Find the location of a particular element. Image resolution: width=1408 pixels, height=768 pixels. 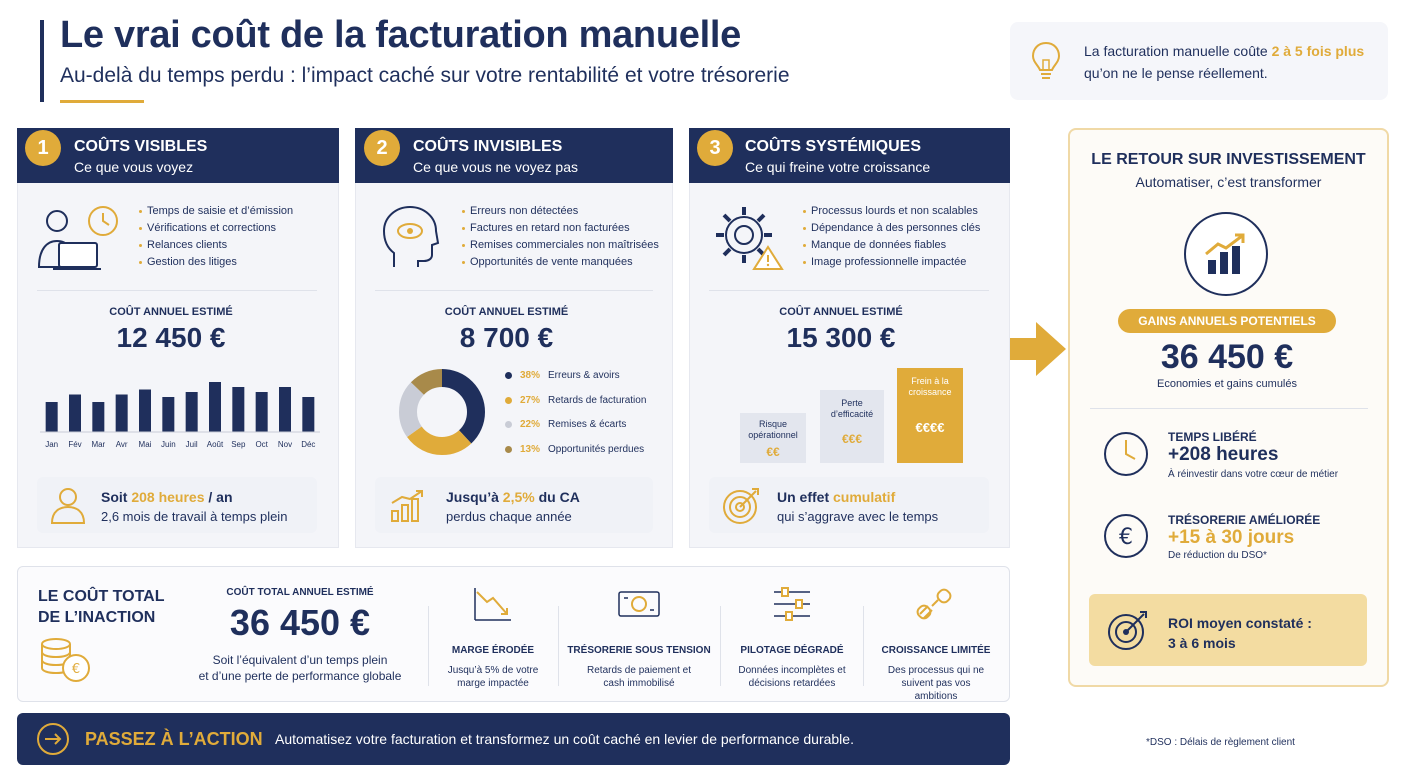

list-item: Manque de données fiables is located at coordinates (891, 245).